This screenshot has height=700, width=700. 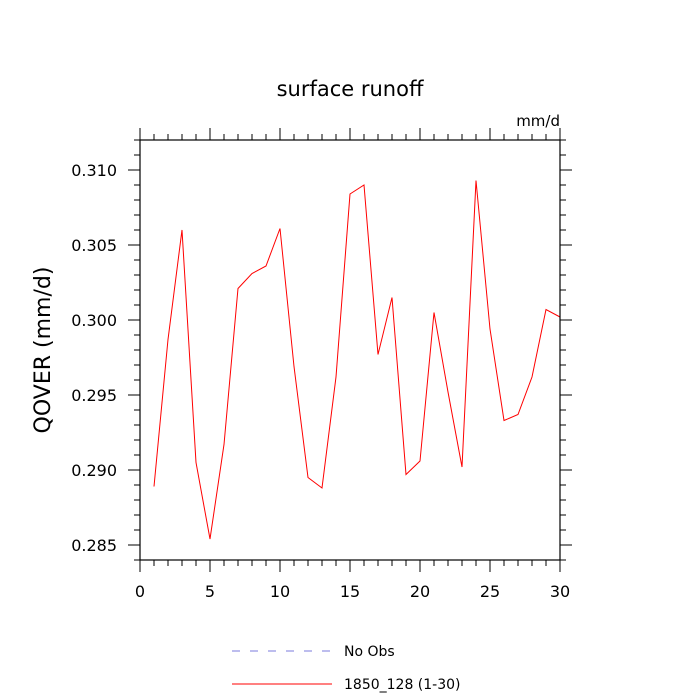 I want to click on legend-label: No Obs, so click(x=369, y=652).